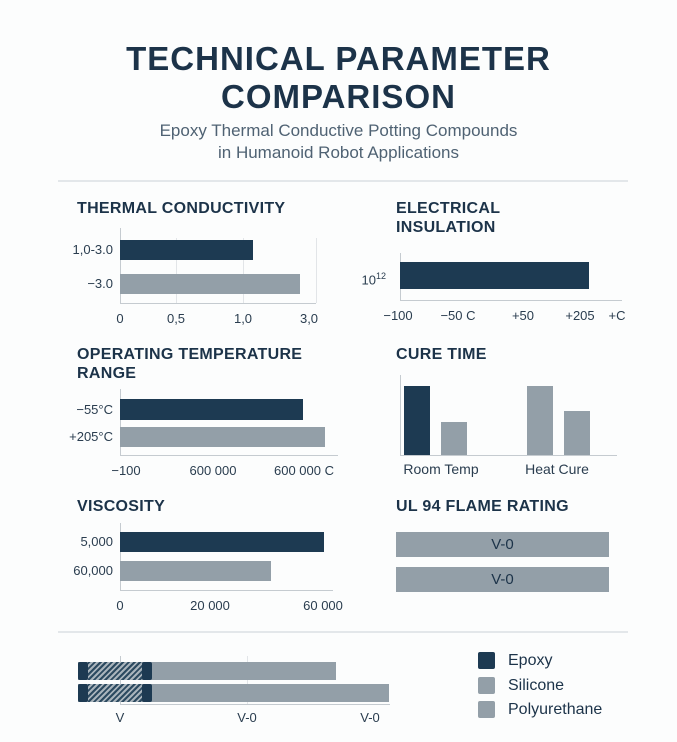 The image size is (677, 742). What do you see at coordinates (120, 680) in the screenshot?
I see `bottom-y-axis` at bounding box center [120, 680].